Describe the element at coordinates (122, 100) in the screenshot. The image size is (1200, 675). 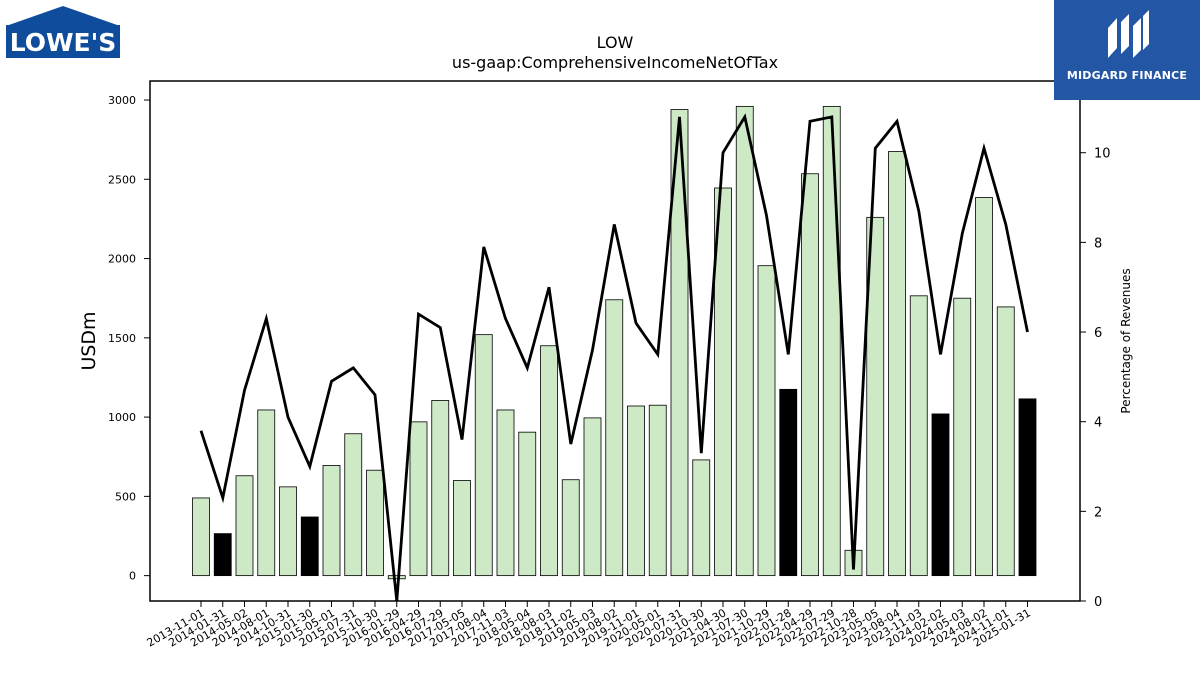
I see `y-tick-label: 3000` at that location.